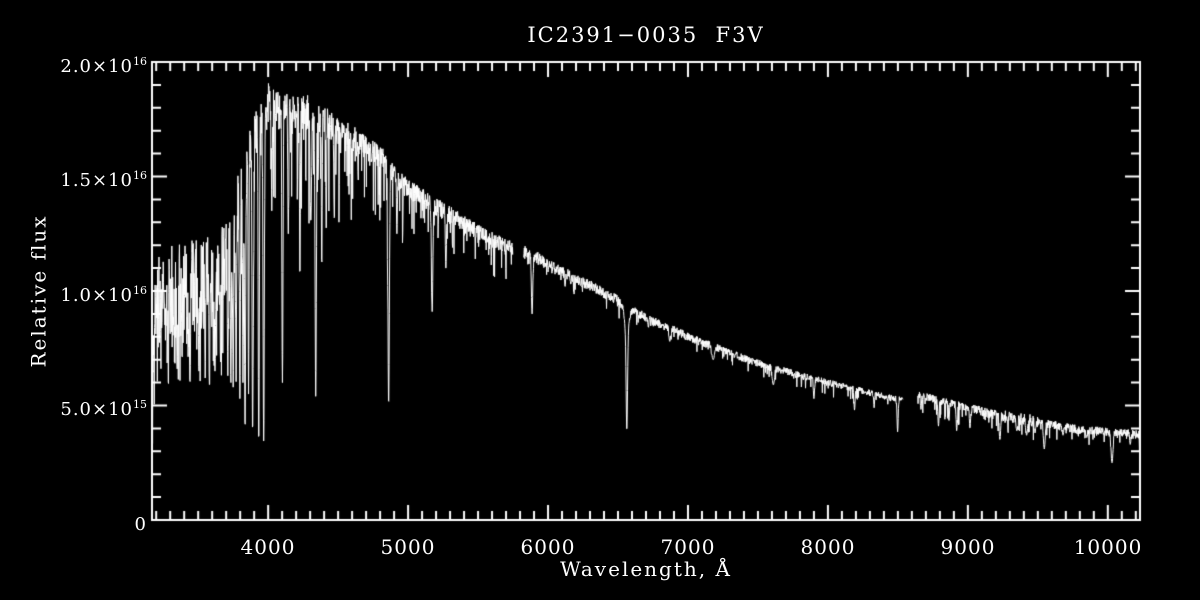 The image size is (1200, 600). What do you see at coordinates (548, 547) in the screenshot?
I see `x-tick-label-6000: 6000` at bounding box center [548, 547].